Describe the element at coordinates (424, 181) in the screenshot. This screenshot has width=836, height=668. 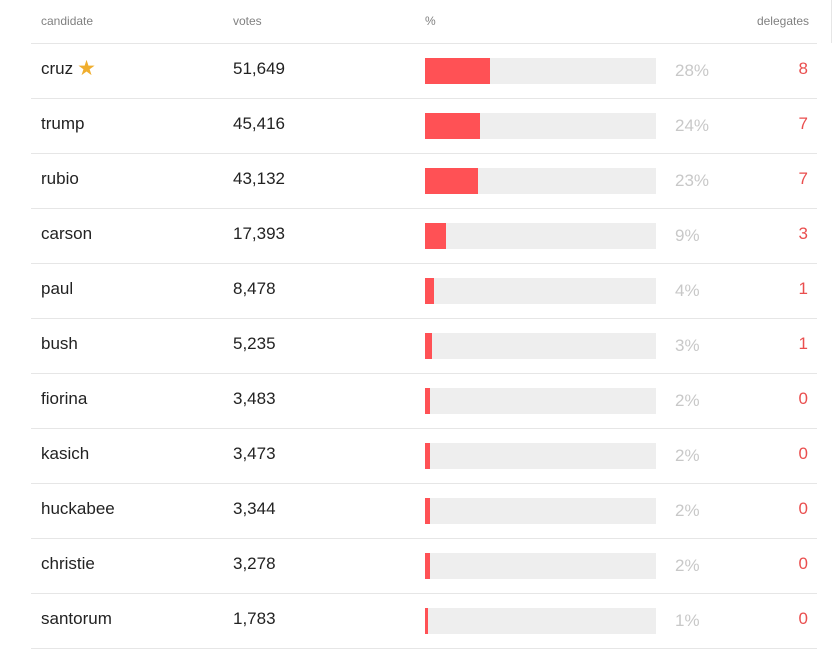
I see `table-row: rubio 43,132 23% 7` at that location.